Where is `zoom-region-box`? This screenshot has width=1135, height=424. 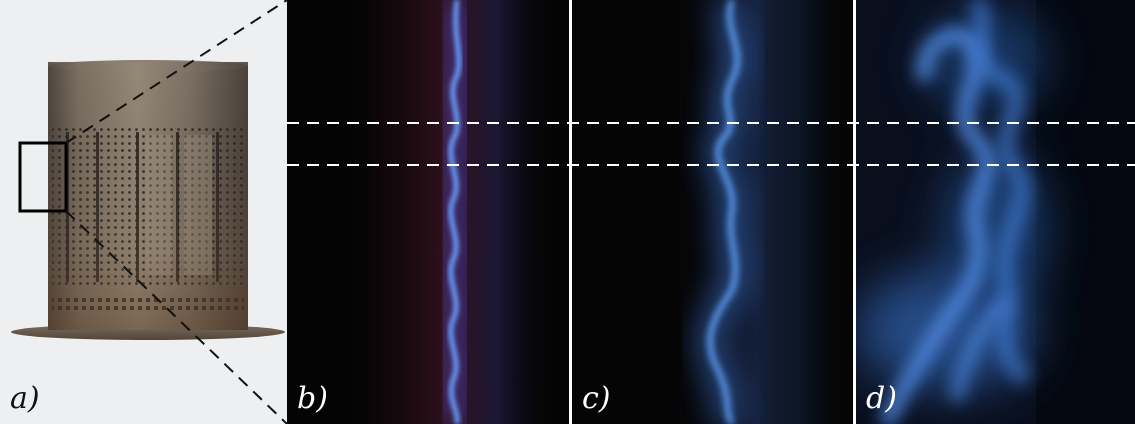 zoom-region-box is located at coordinates (43, 177).